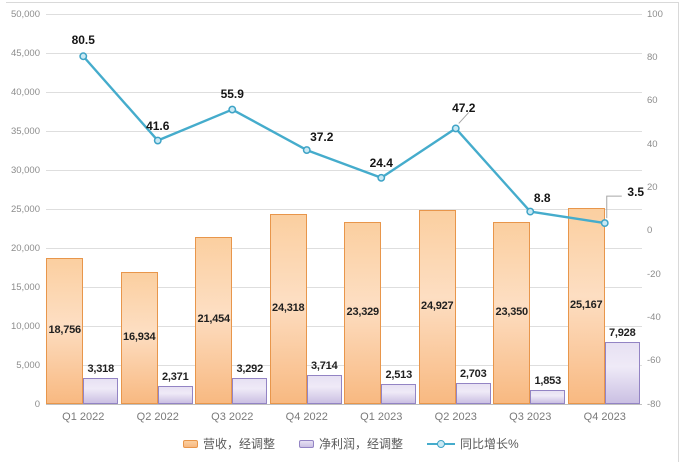  What do you see at coordinates (652, 57) in the screenshot?
I see `right-axis-tick: 80` at bounding box center [652, 57].